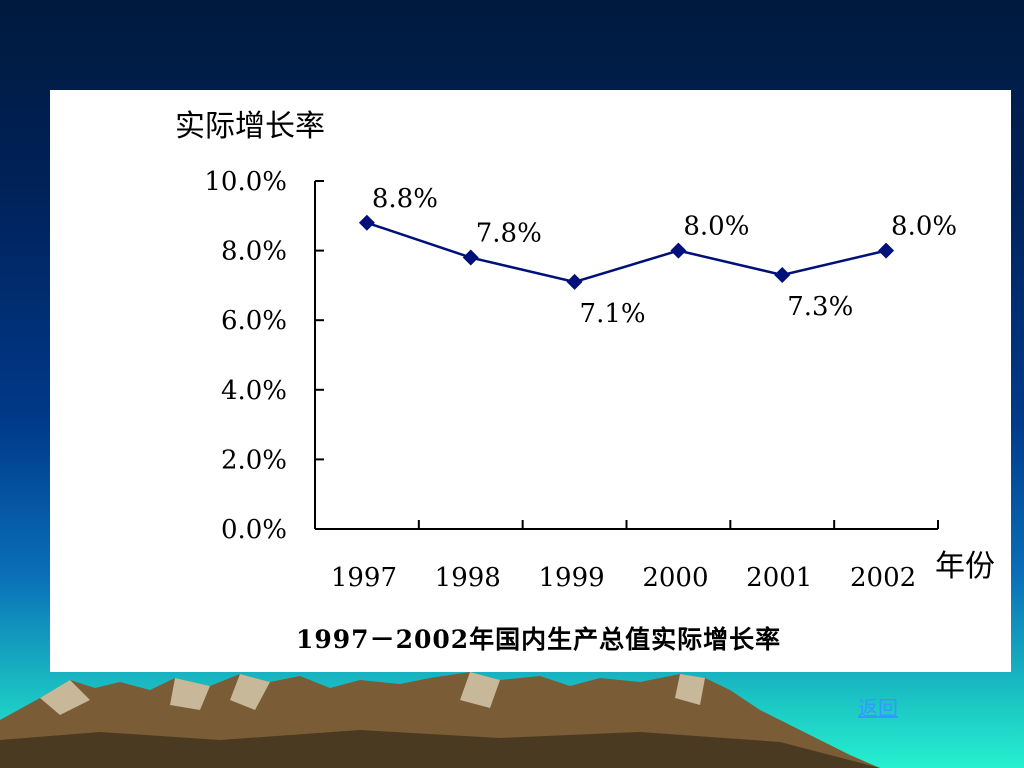 The image size is (1024, 768). Describe the element at coordinates (509, 234) in the screenshot. I see `data-label: 7.8%` at that location.